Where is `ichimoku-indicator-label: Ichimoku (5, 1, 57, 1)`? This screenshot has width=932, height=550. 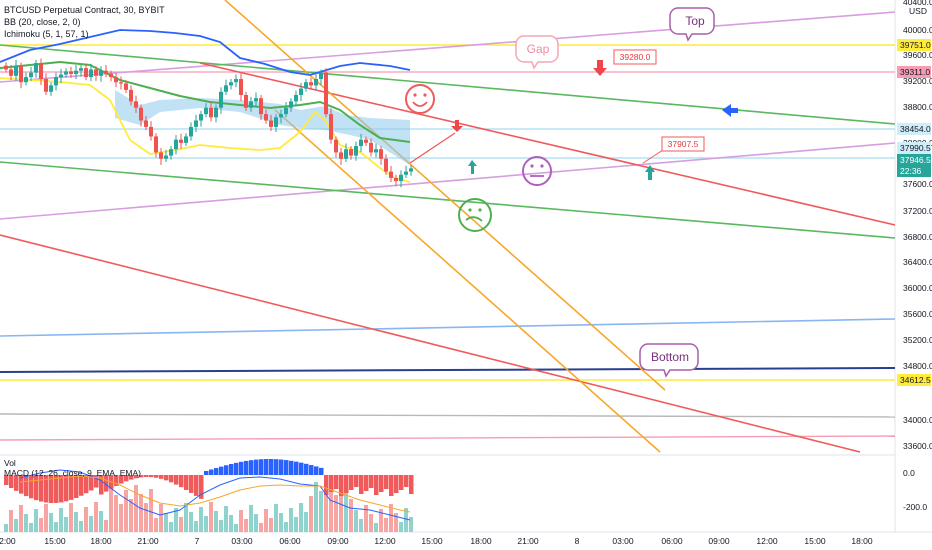
ichimoku-indicator-label: Ichimoku (5, 1, 57, 1) is located at coordinates (46, 34).